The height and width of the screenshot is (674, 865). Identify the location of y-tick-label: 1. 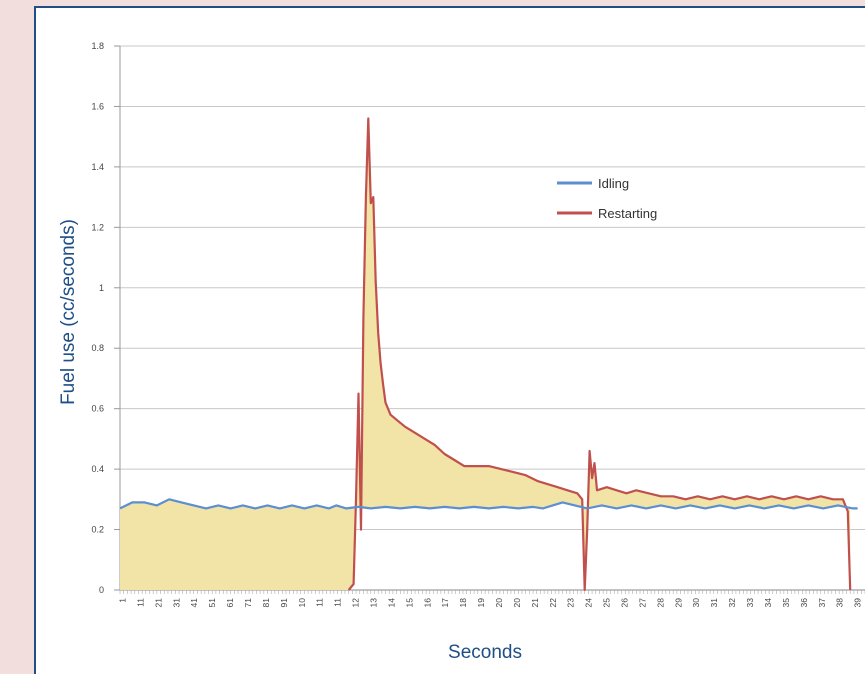
(101, 288).